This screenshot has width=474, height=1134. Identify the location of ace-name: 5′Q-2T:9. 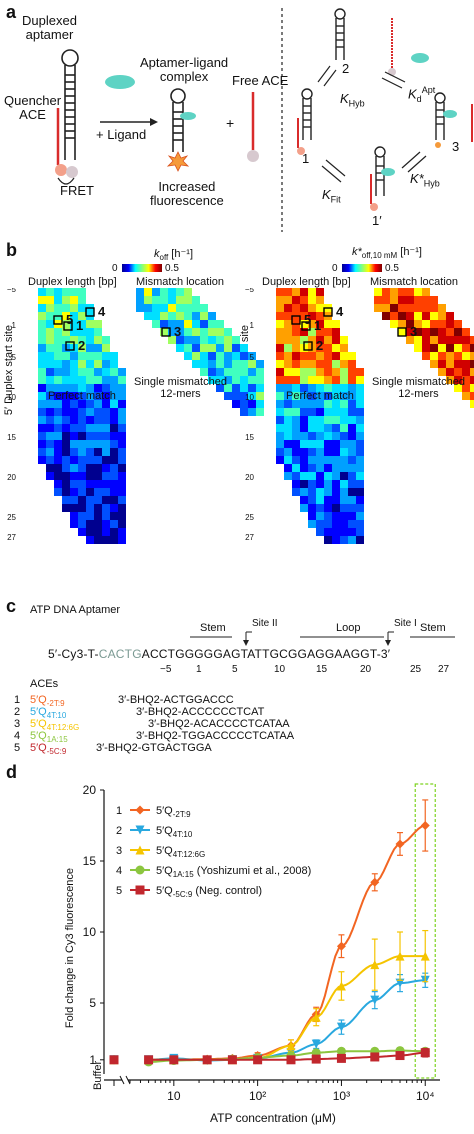
(47, 701).